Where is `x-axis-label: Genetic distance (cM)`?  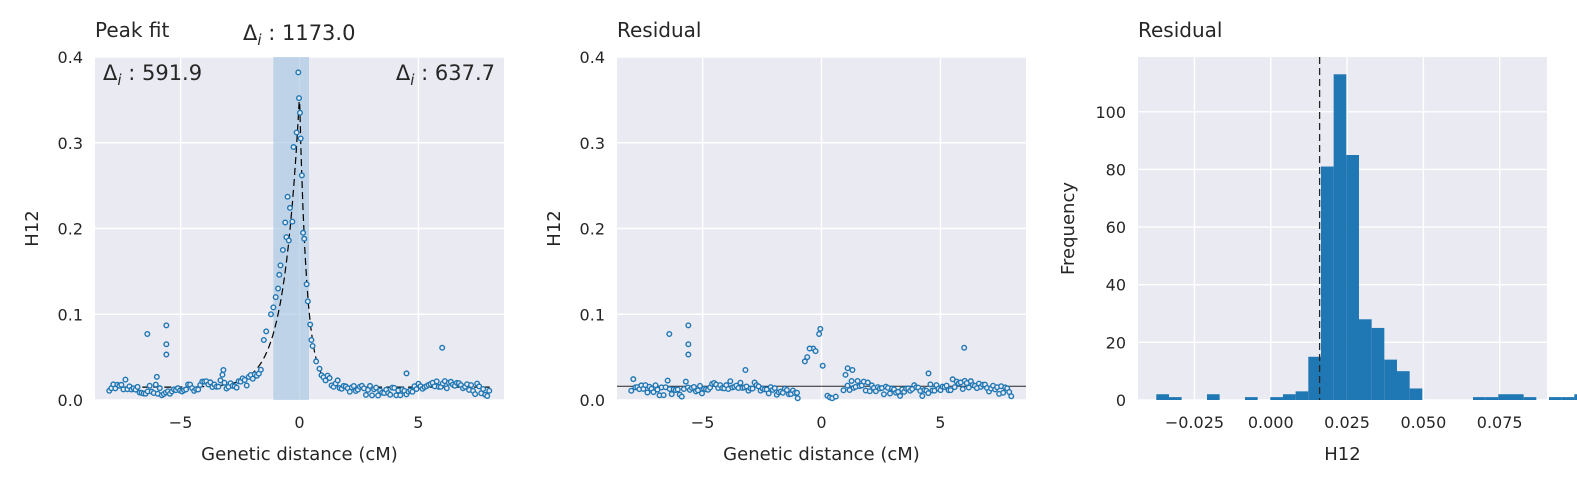
x-axis-label: Genetic distance (cM) is located at coordinates (299, 454).